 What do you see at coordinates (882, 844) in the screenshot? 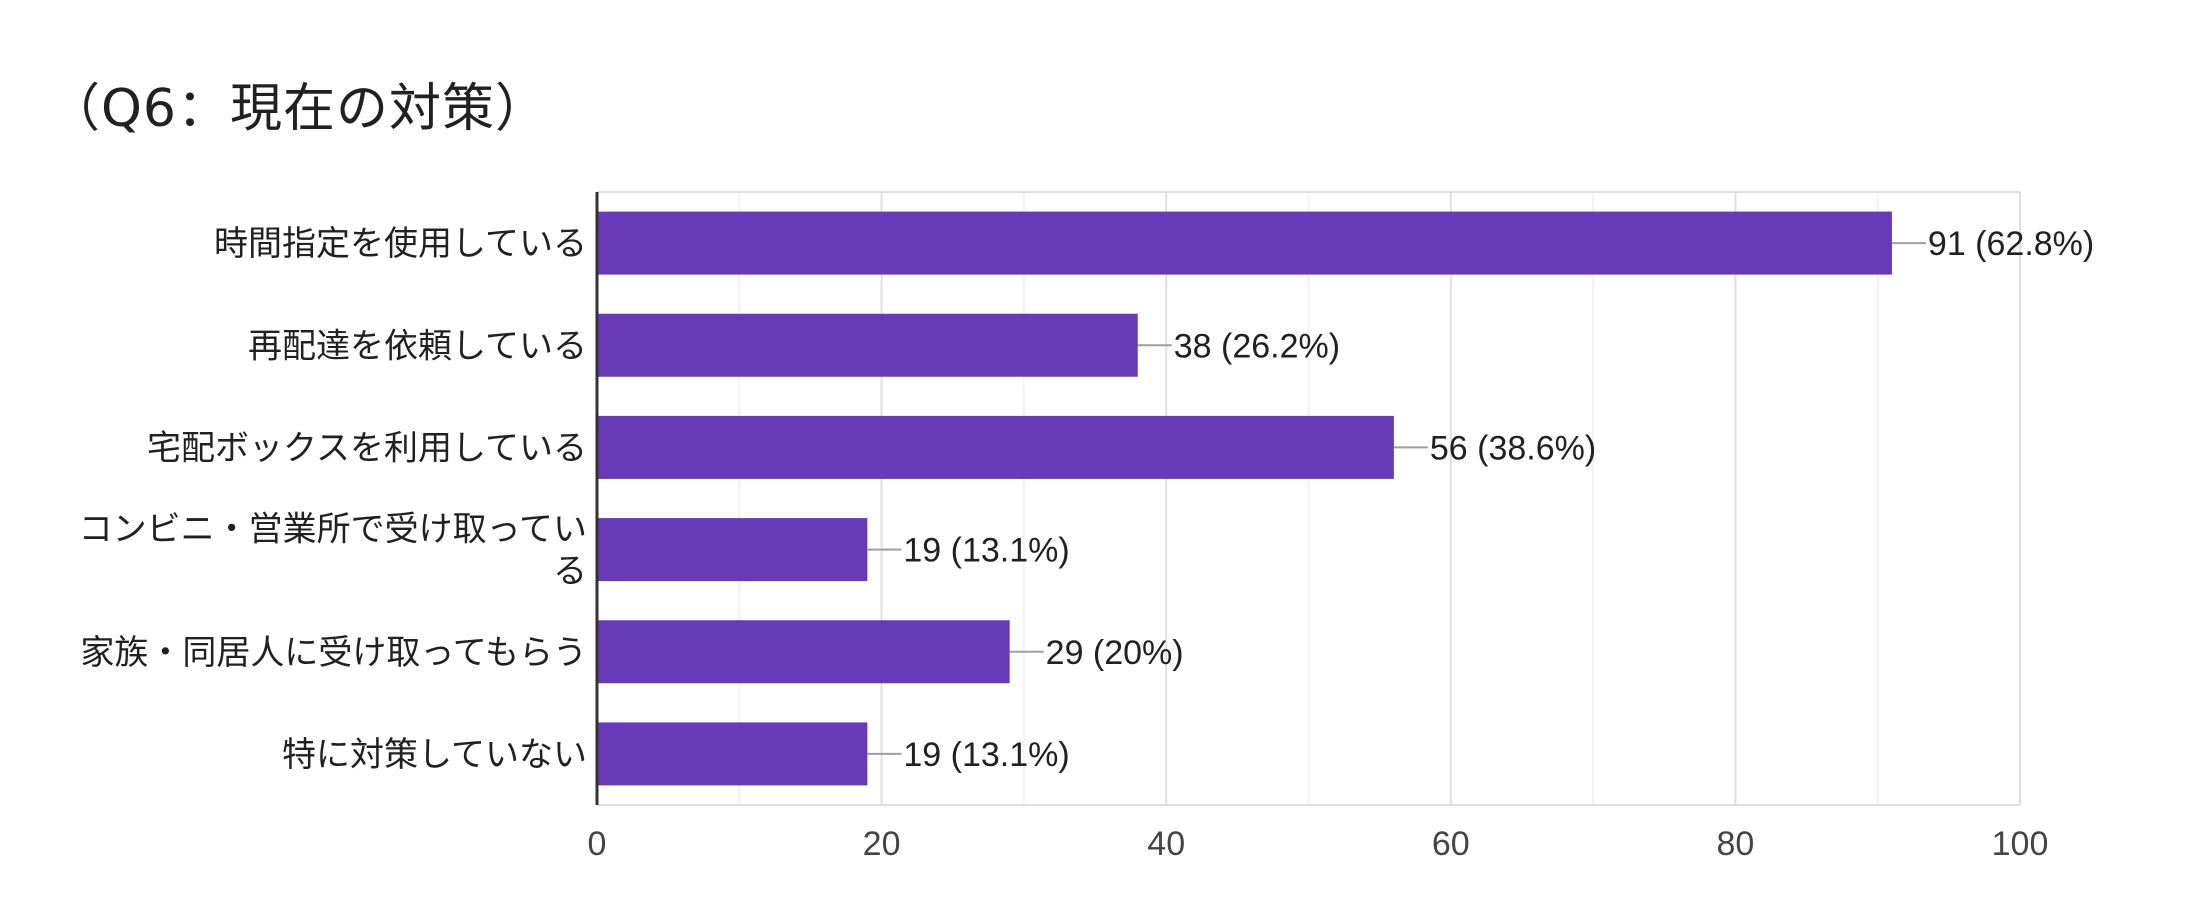
I see `x-tick-label: 20` at bounding box center [882, 844].